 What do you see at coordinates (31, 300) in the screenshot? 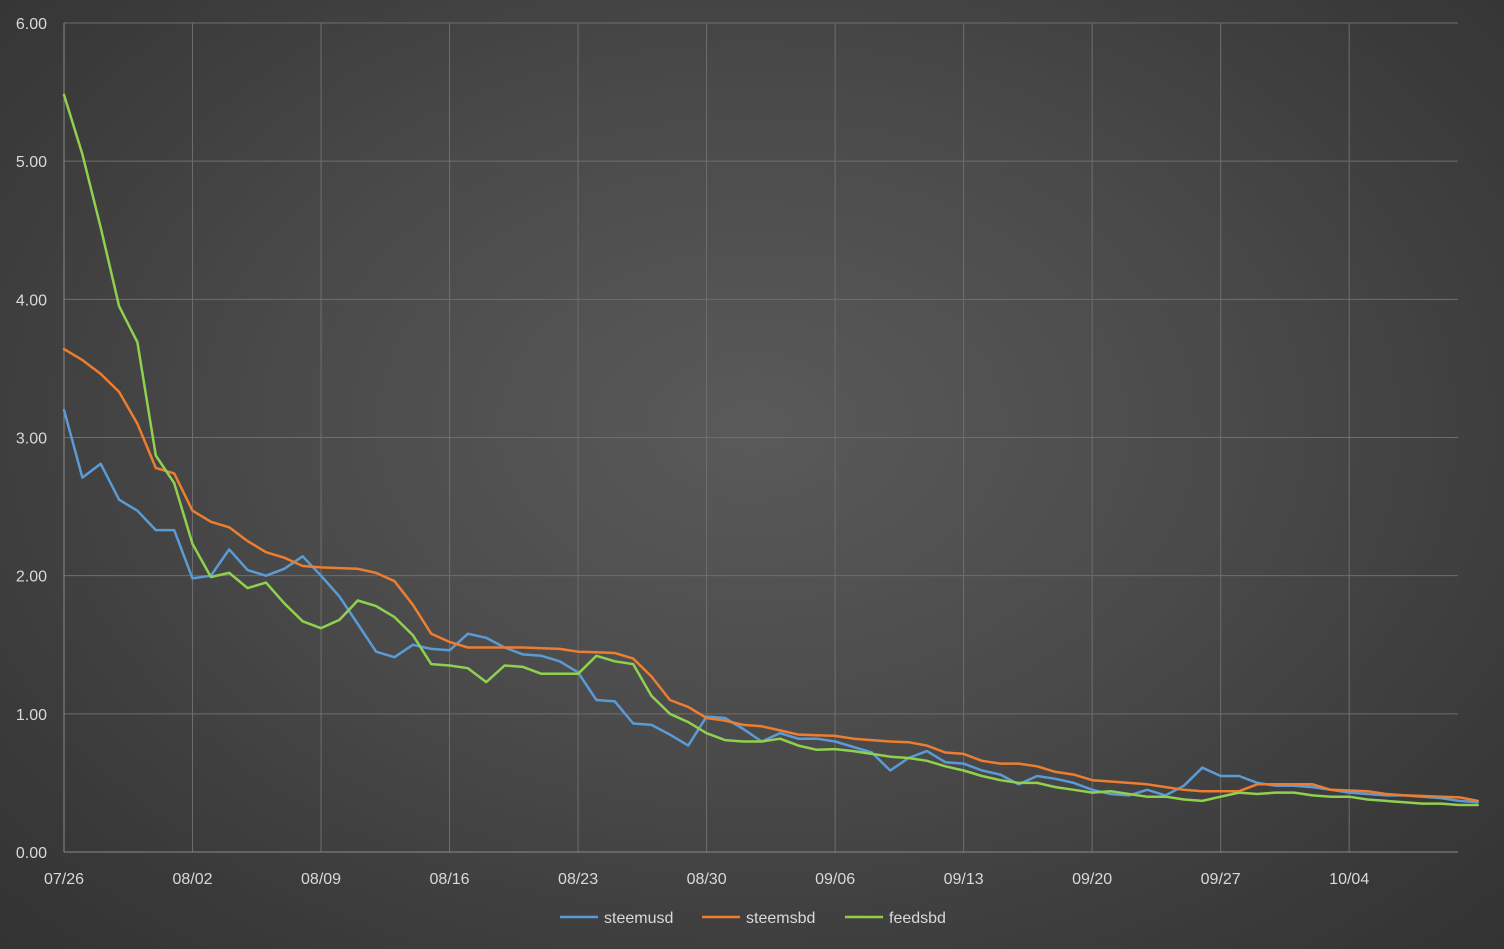
I see `y-tick-label: 4.00` at bounding box center [31, 300].